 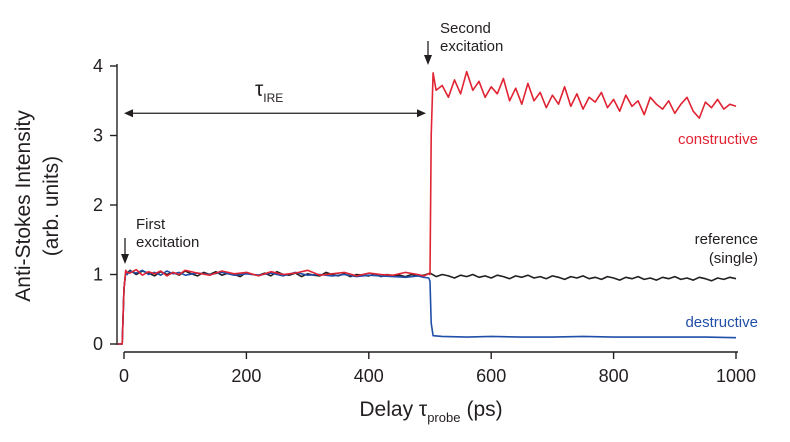 What do you see at coordinates (273, 98) in the screenshot?
I see `tau-ire-subscript: IRE` at bounding box center [273, 98].